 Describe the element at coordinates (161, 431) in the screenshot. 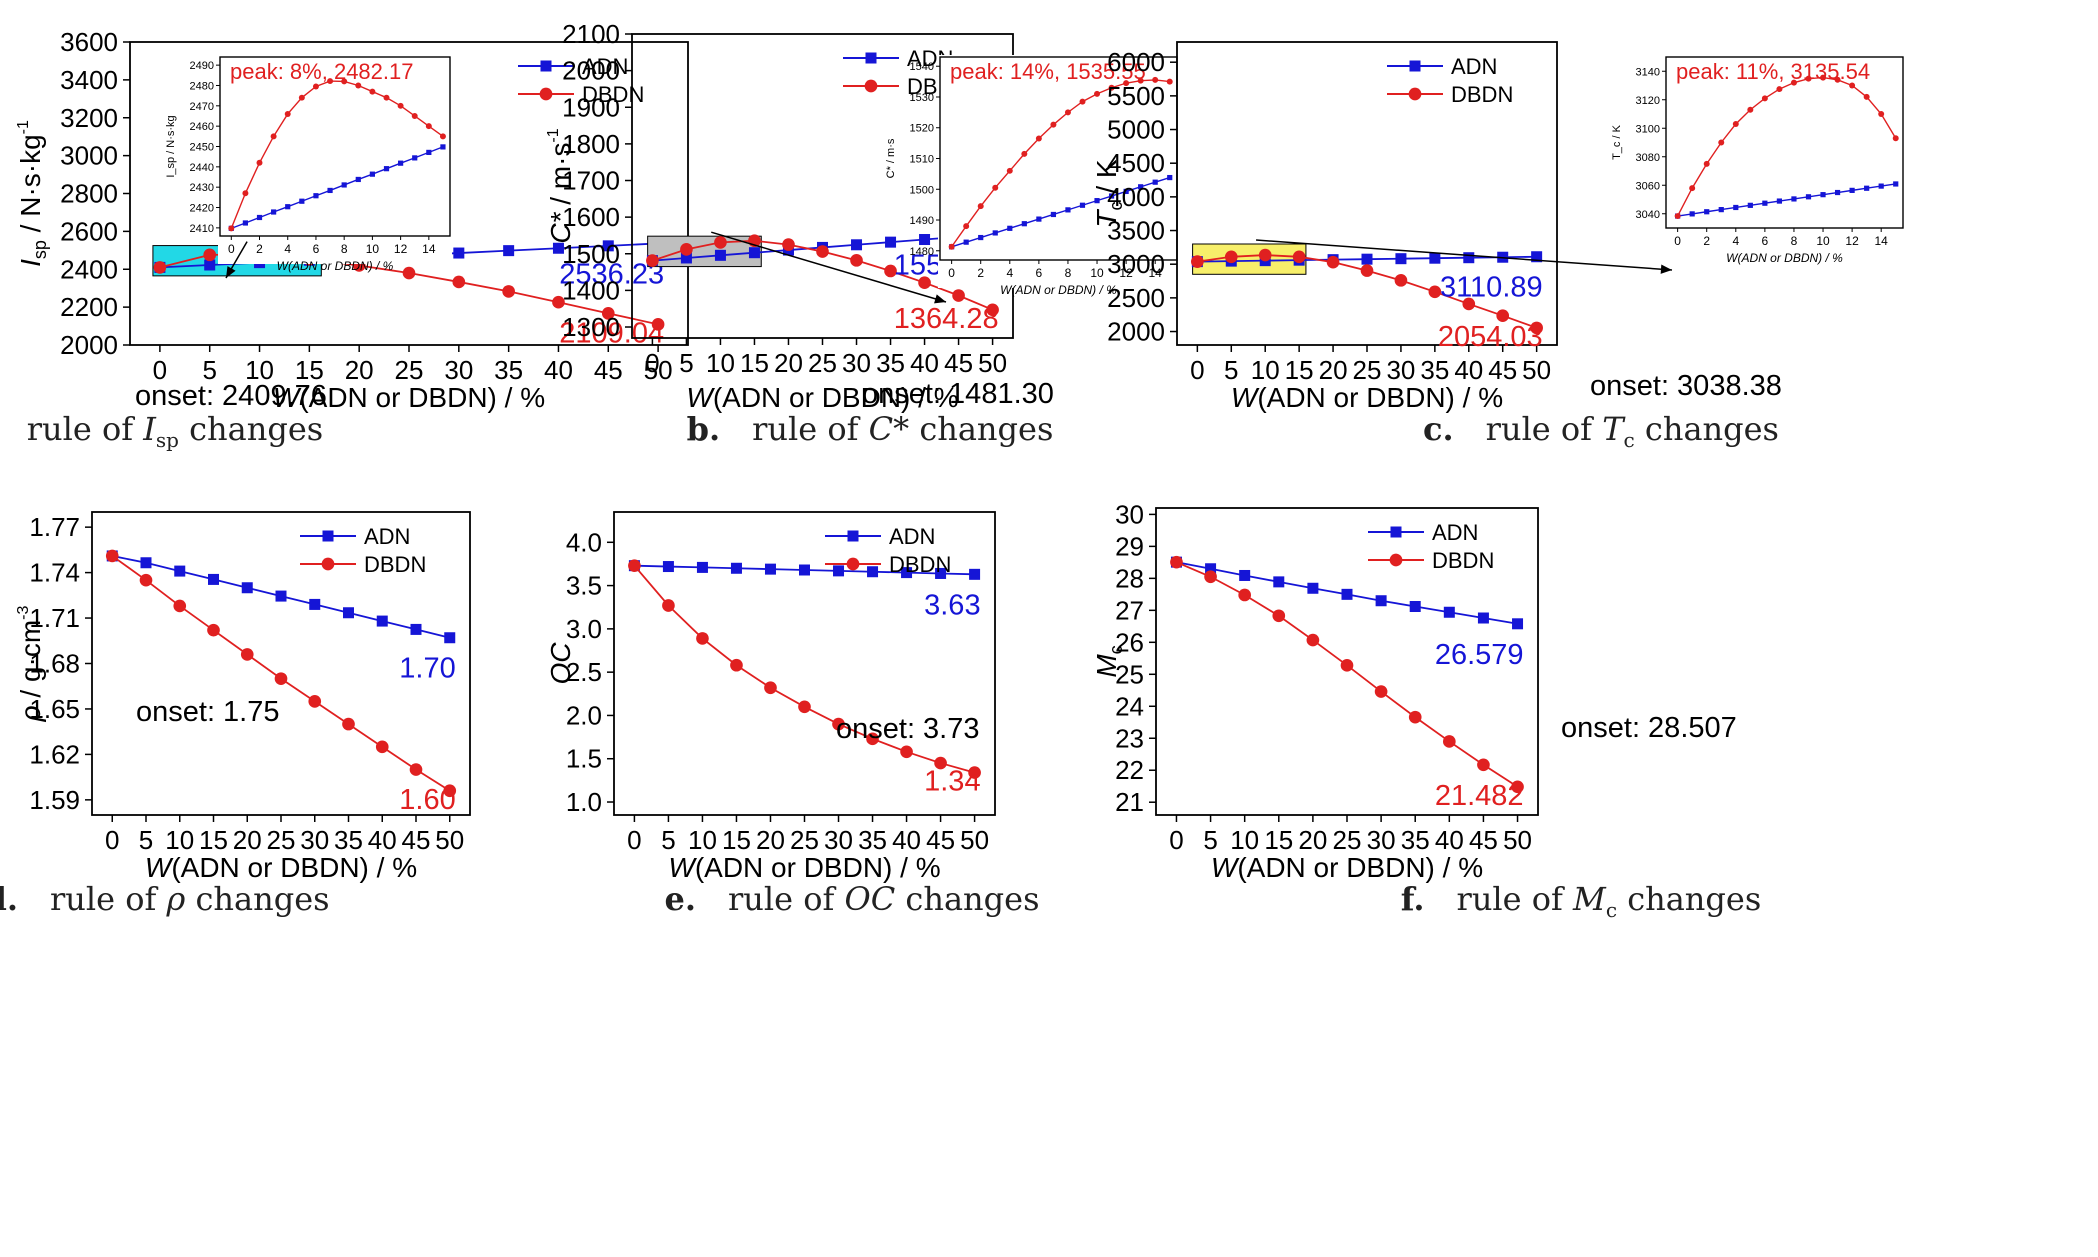

I see `figure-caption: a. rule of Isp changes` at that location.